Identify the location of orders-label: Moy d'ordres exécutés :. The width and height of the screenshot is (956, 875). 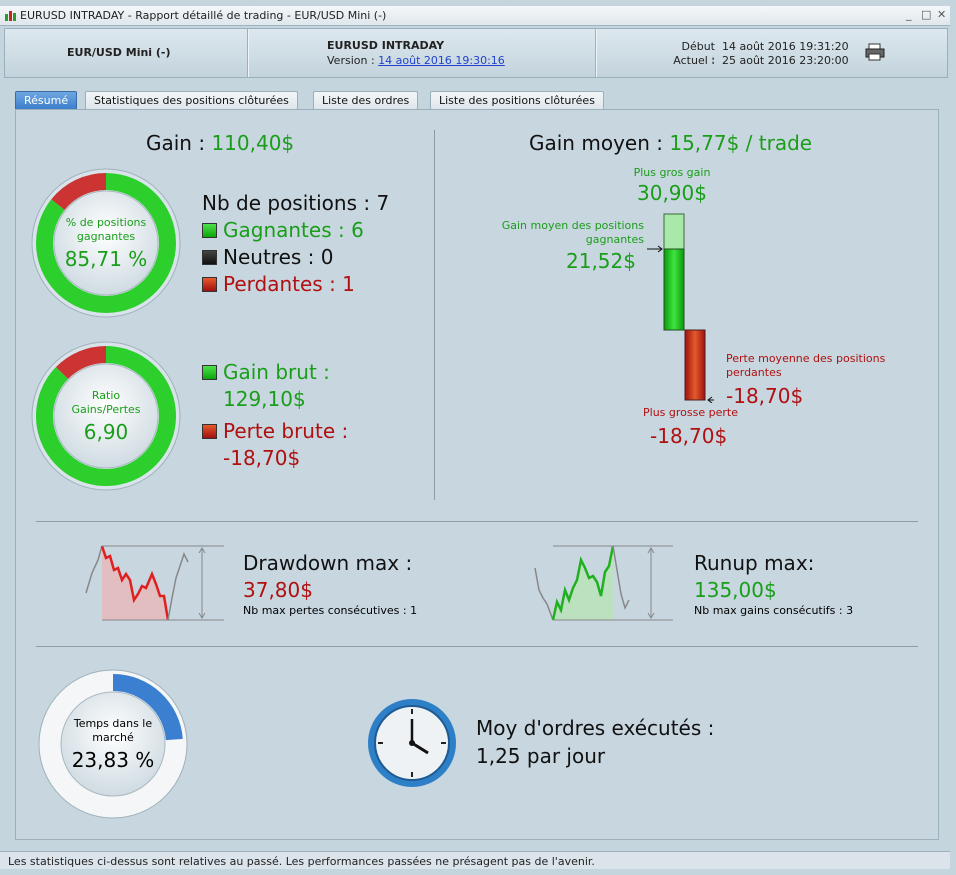
(595, 728).